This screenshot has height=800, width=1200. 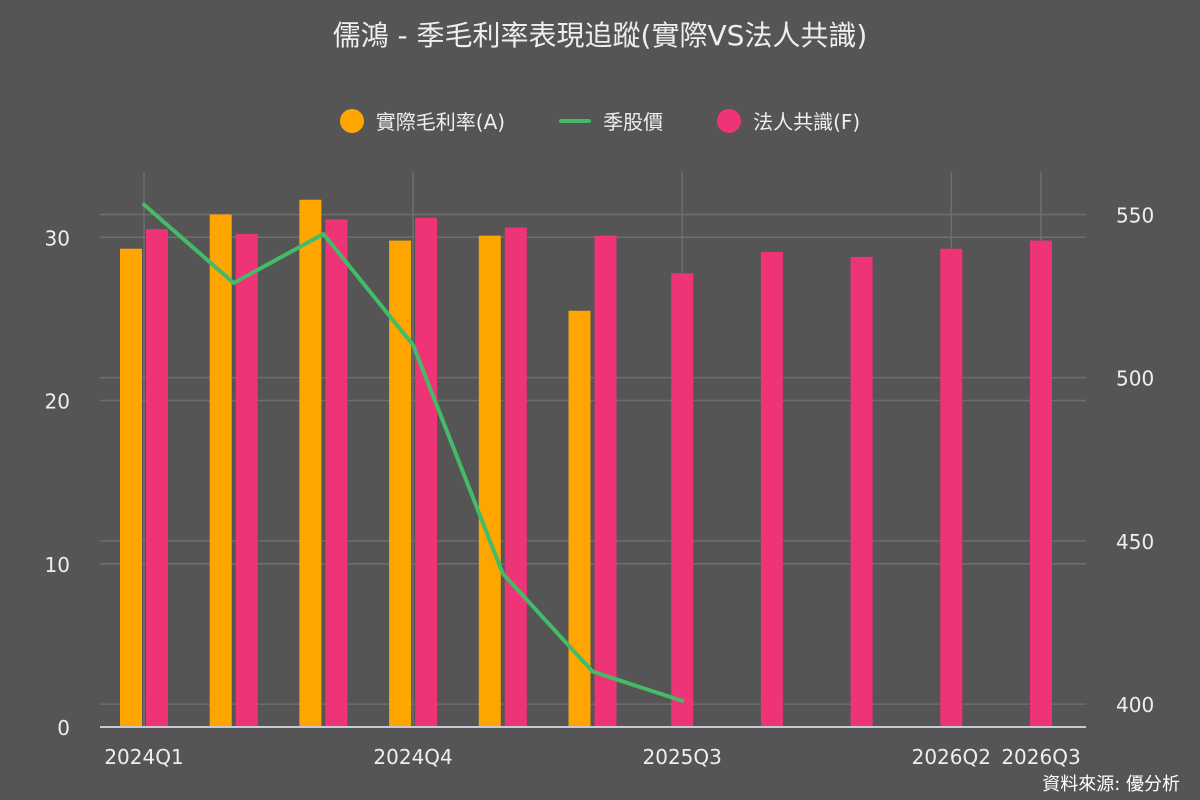 What do you see at coordinates (57, 402) in the screenshot?
I see `y-left-tick-label: 20` at bounding box center [57, 402].